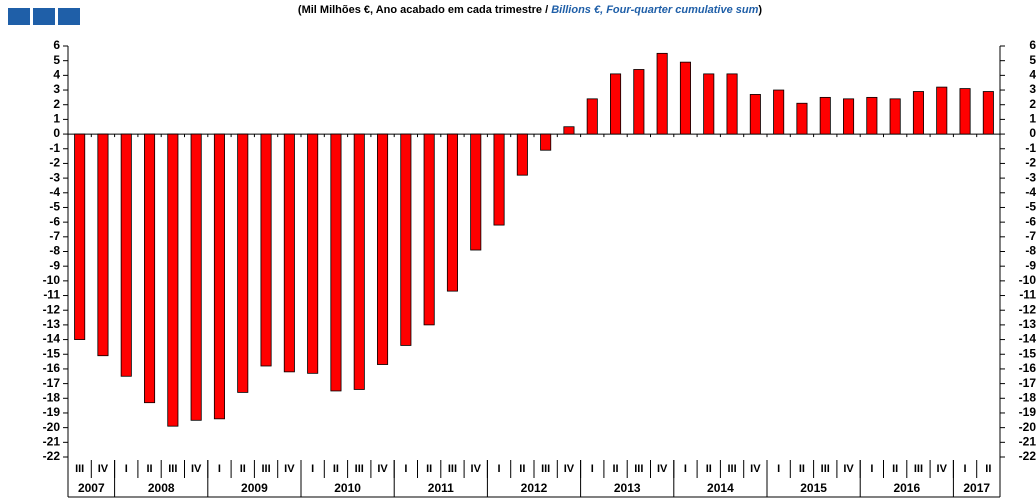 This screenshot has width=1036, height=504. I want to click on y-tick-label: -21, so click(52, 441).